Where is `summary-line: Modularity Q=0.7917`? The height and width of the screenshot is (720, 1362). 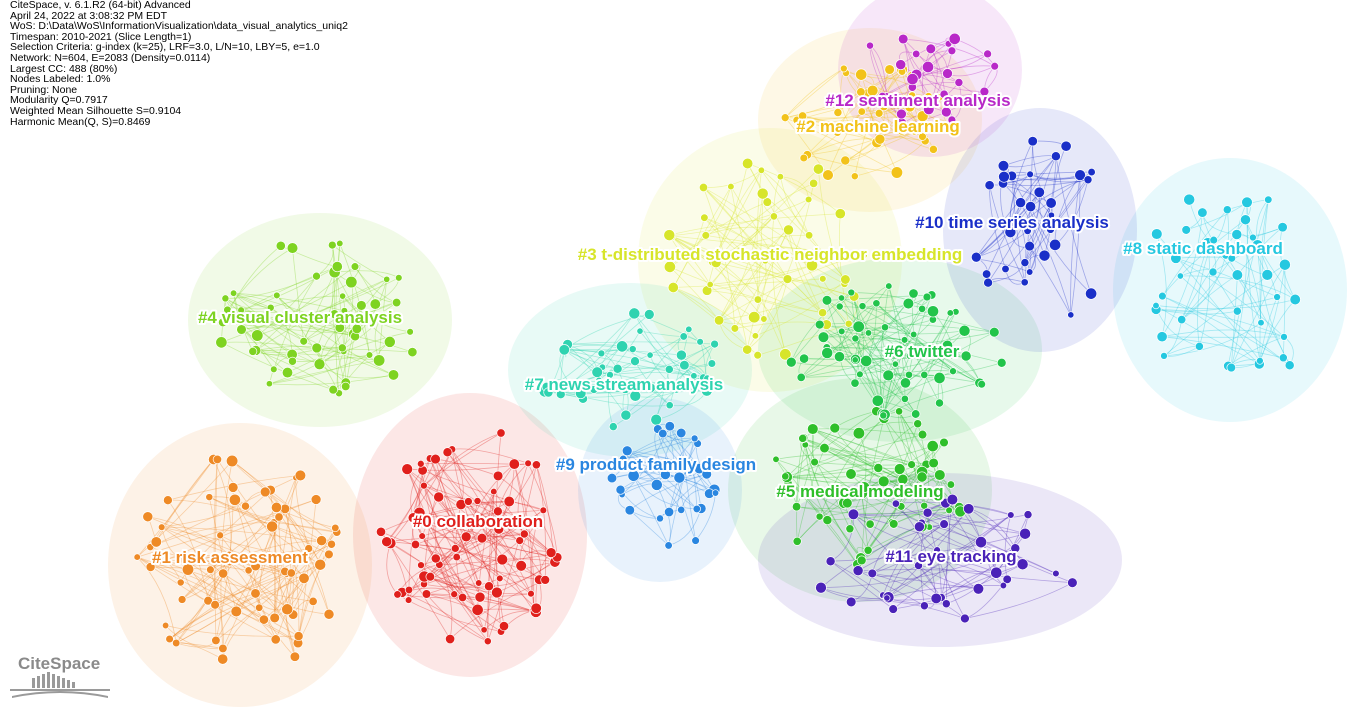
summary-line: Modularity Q=0.7917 is located at coordinates (59, 100).